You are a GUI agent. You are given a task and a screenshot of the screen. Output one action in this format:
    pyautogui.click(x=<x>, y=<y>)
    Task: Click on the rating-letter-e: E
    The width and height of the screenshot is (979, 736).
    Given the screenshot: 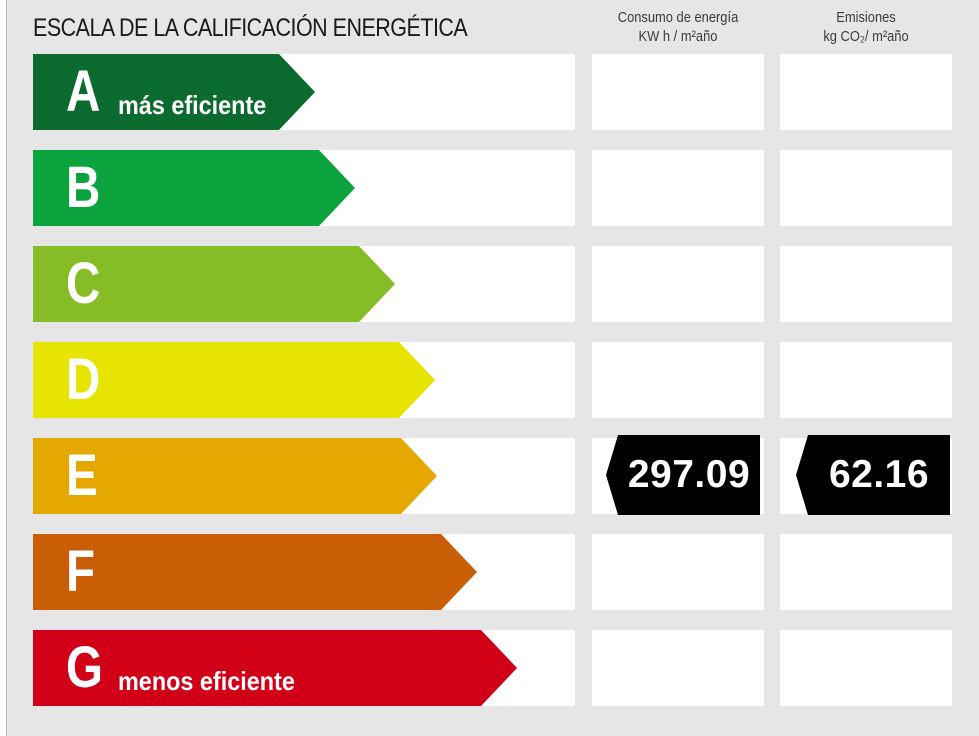 What is the action you would take?
    pyautogui.click(x=82, y=475)
    